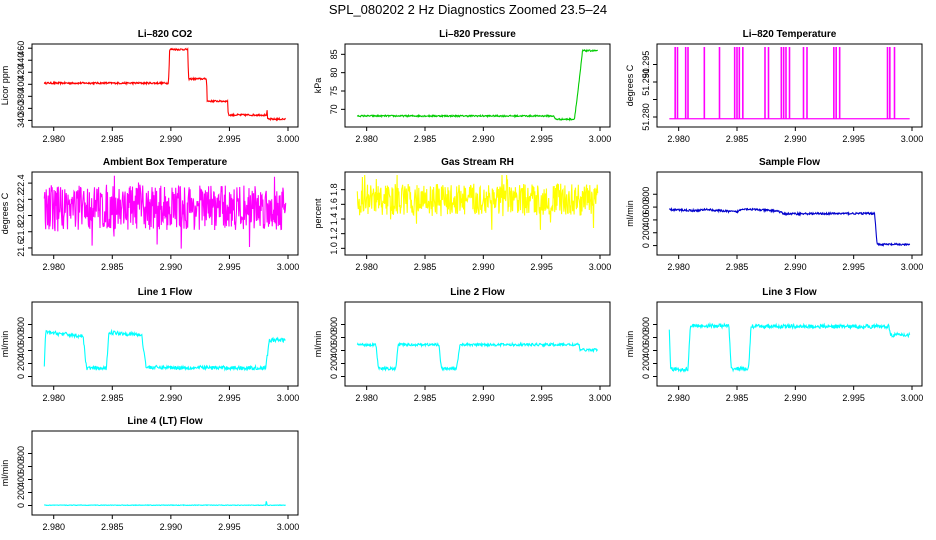 Image resolution: width=936 pixels, height=540 pixels. I want to click on chart-1-ytick-label: 85, so click(334, 54).